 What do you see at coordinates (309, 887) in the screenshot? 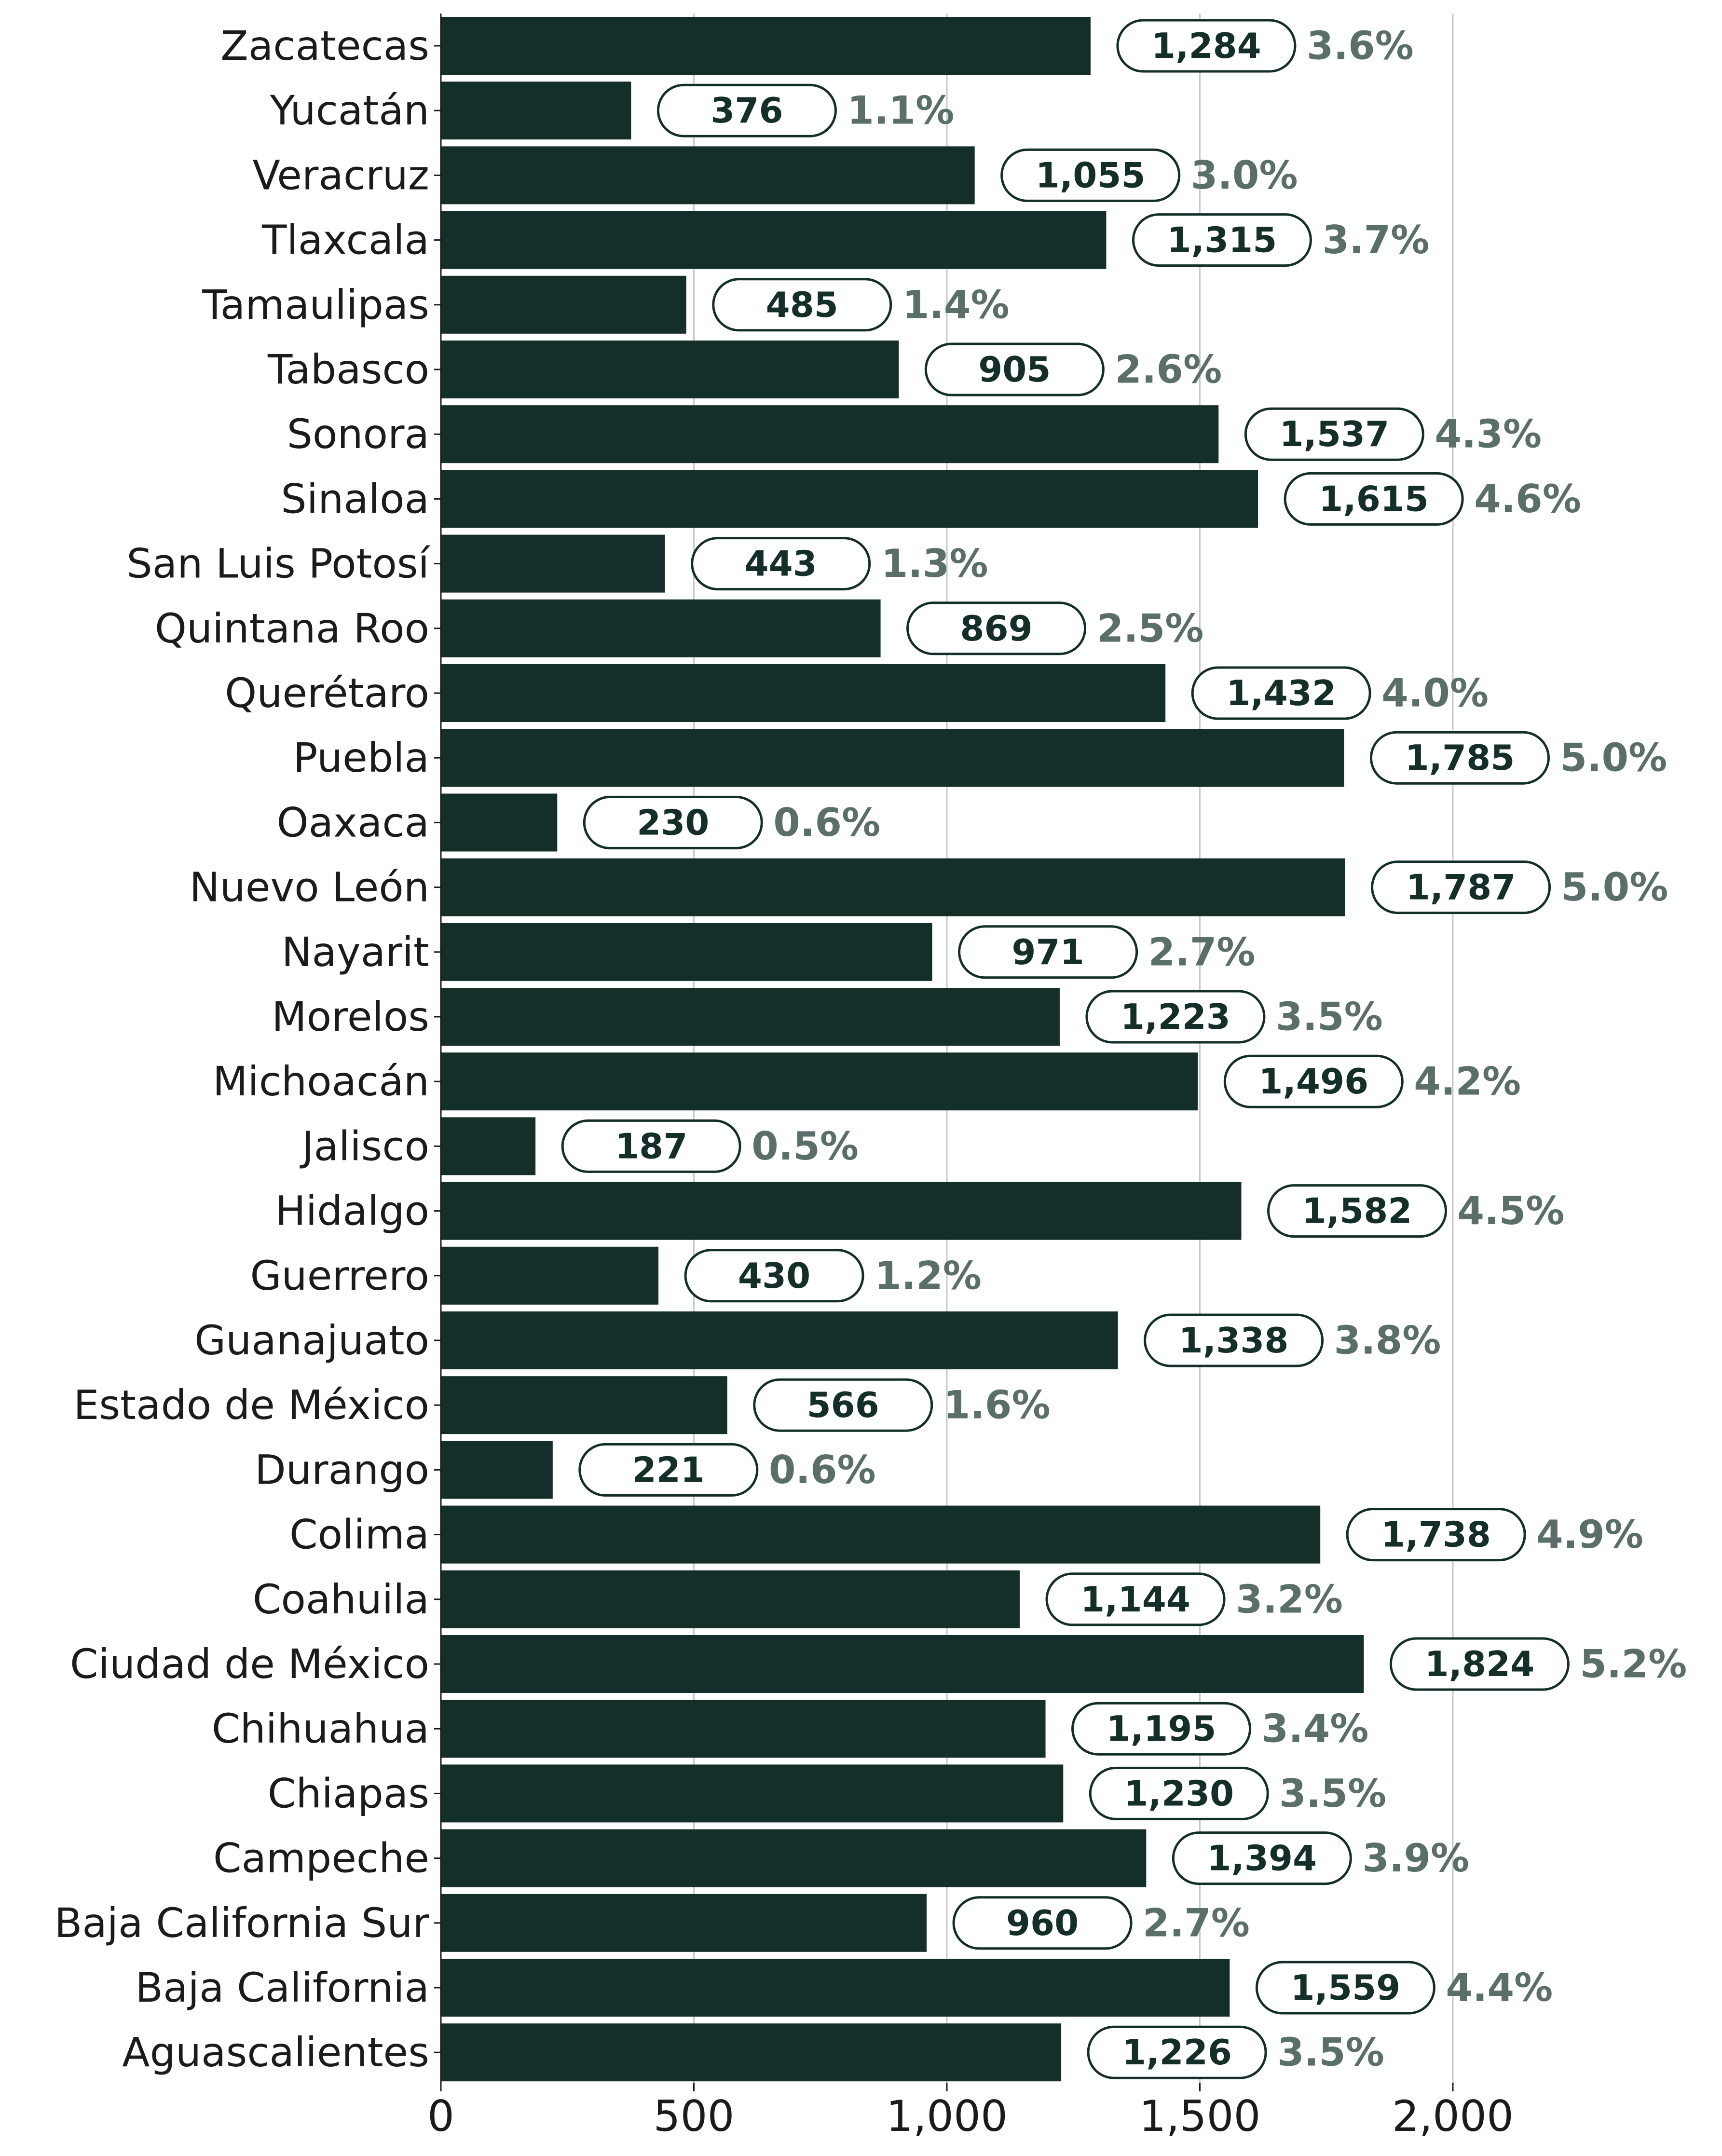
I see `category-label-nuevo-leon: Nuevo León` at bounding box center [309, 887].